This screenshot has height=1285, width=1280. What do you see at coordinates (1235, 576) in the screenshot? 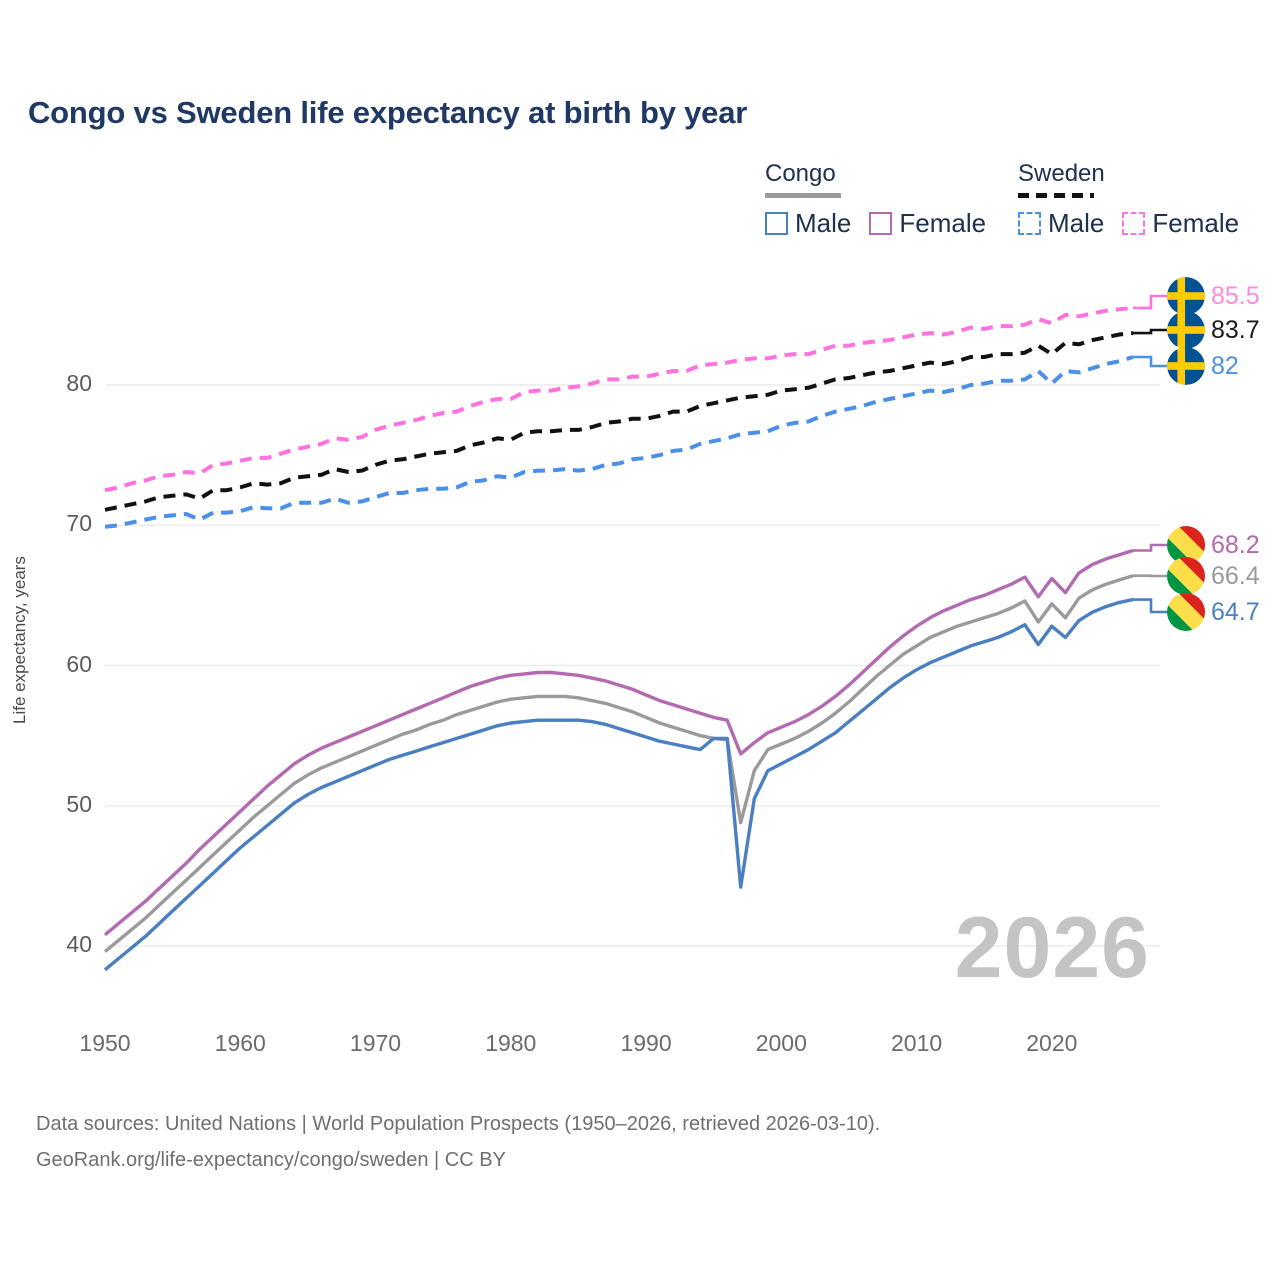
I see `series-end-value: 66.4` at bounding box center [1235, 576].